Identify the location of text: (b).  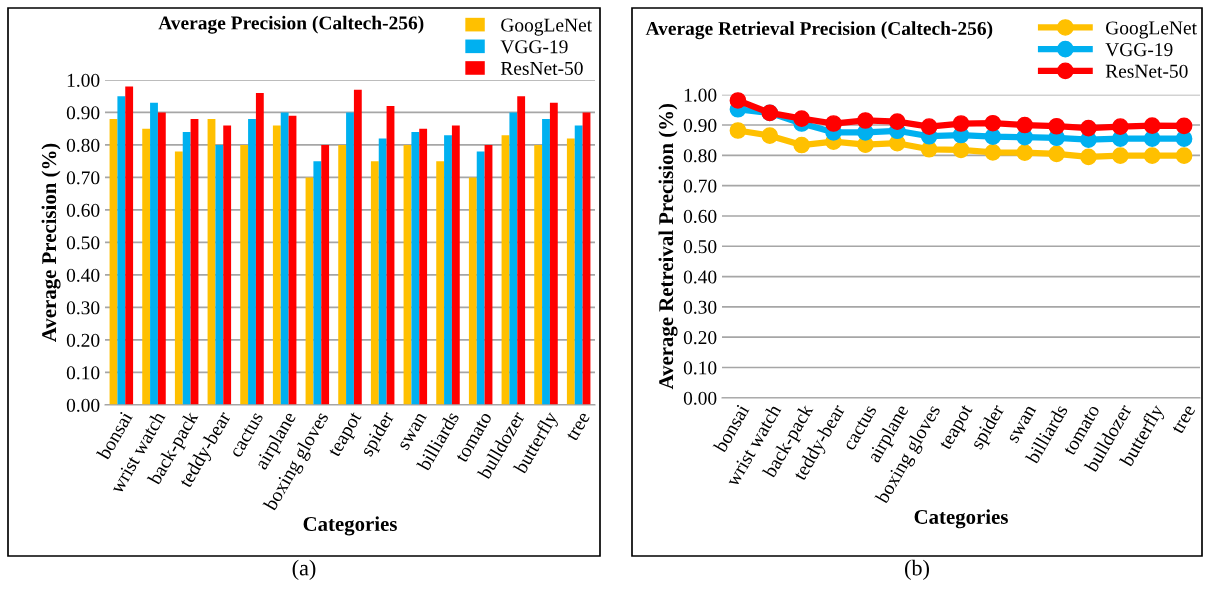
(917, 569).